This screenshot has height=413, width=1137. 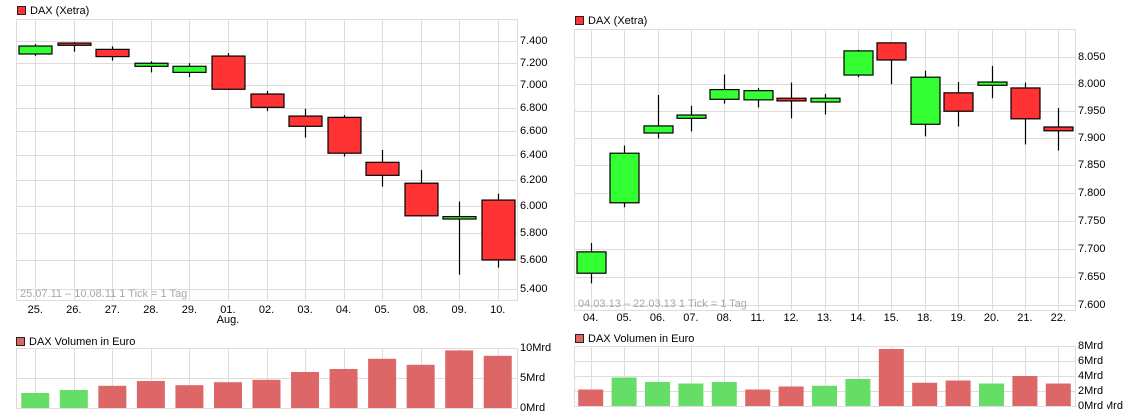 I want to click on right-price-x-tick-label: 11., so click(x=757, y=318).